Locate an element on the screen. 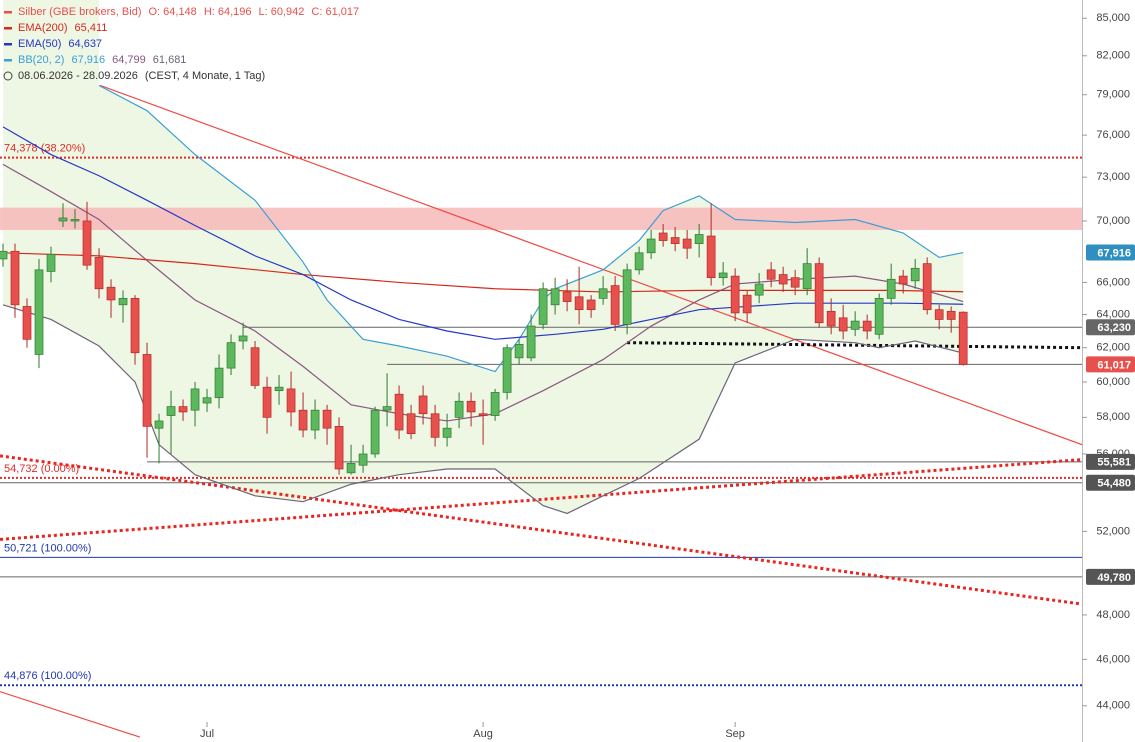 The width and height of the screenshot is (1135, 742). legend-text: (CEST, 4 Monate, 1 Tag) is located at coordinates (205, 76).